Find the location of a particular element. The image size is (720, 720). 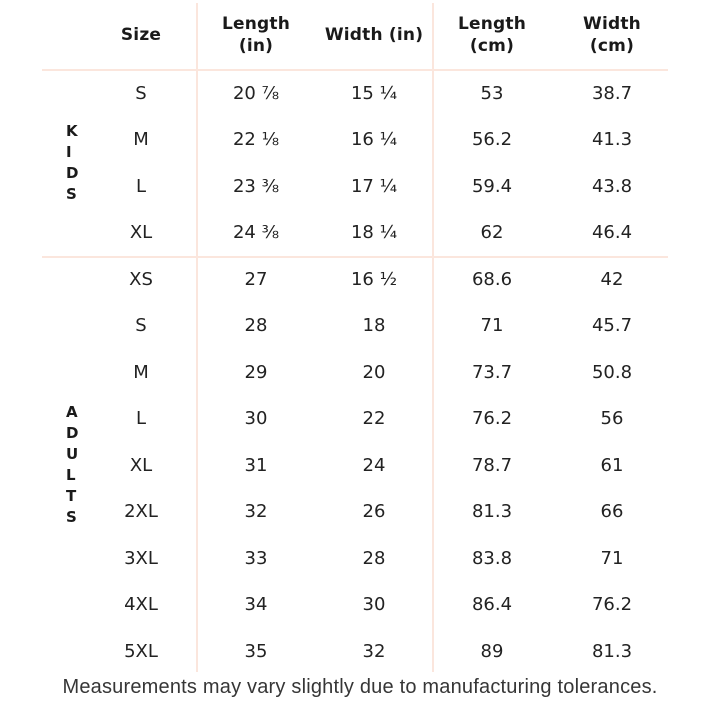

cell-width-cm: 66 is located at coordinates (612, 512).